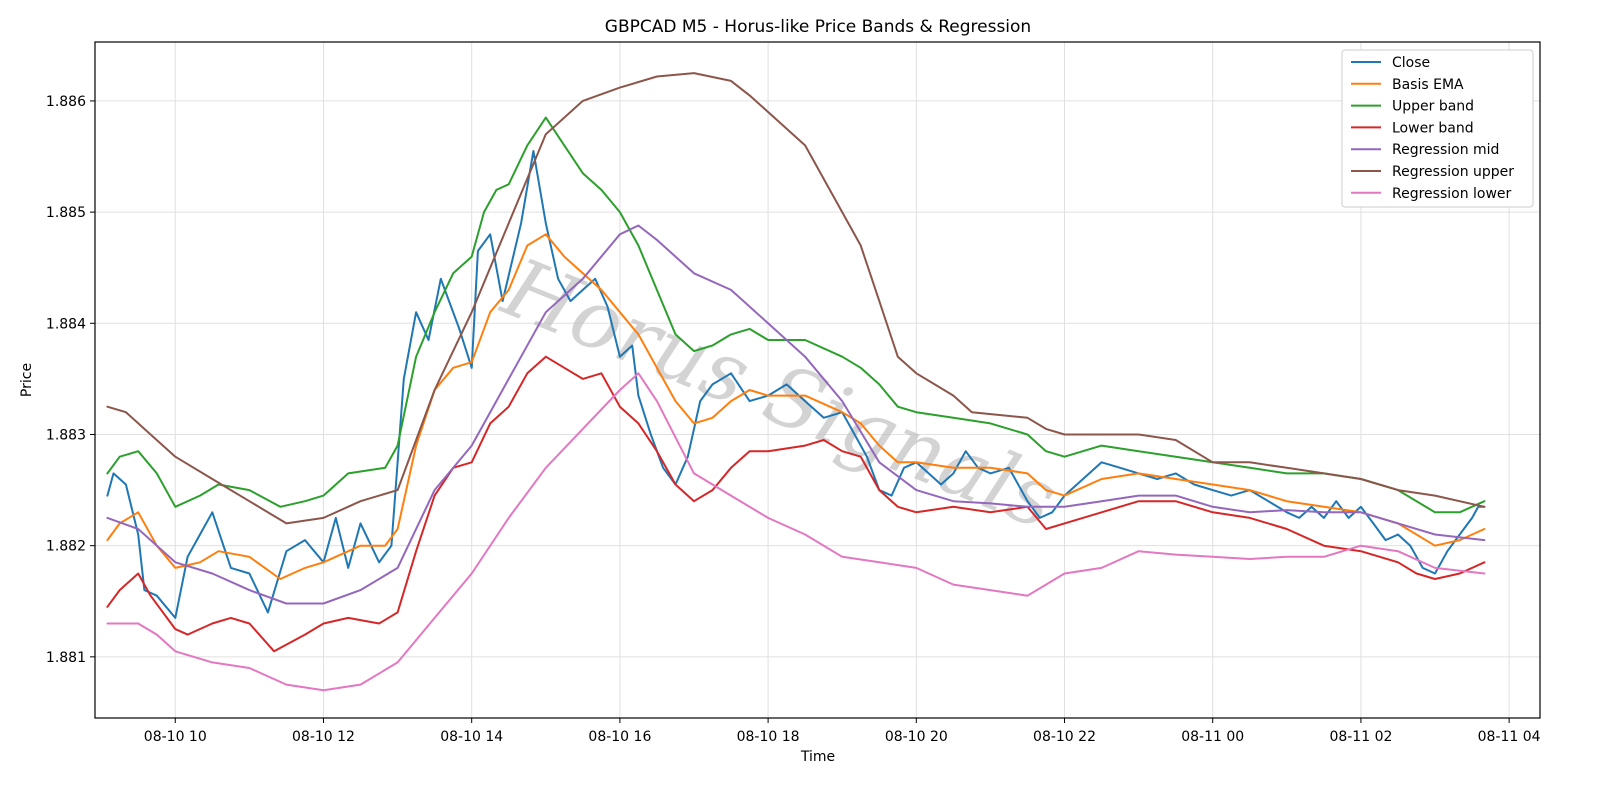  Describe the element at coordinates (66, 102) in the screenshot. I see `y-tick-label: 1.886` at that location.